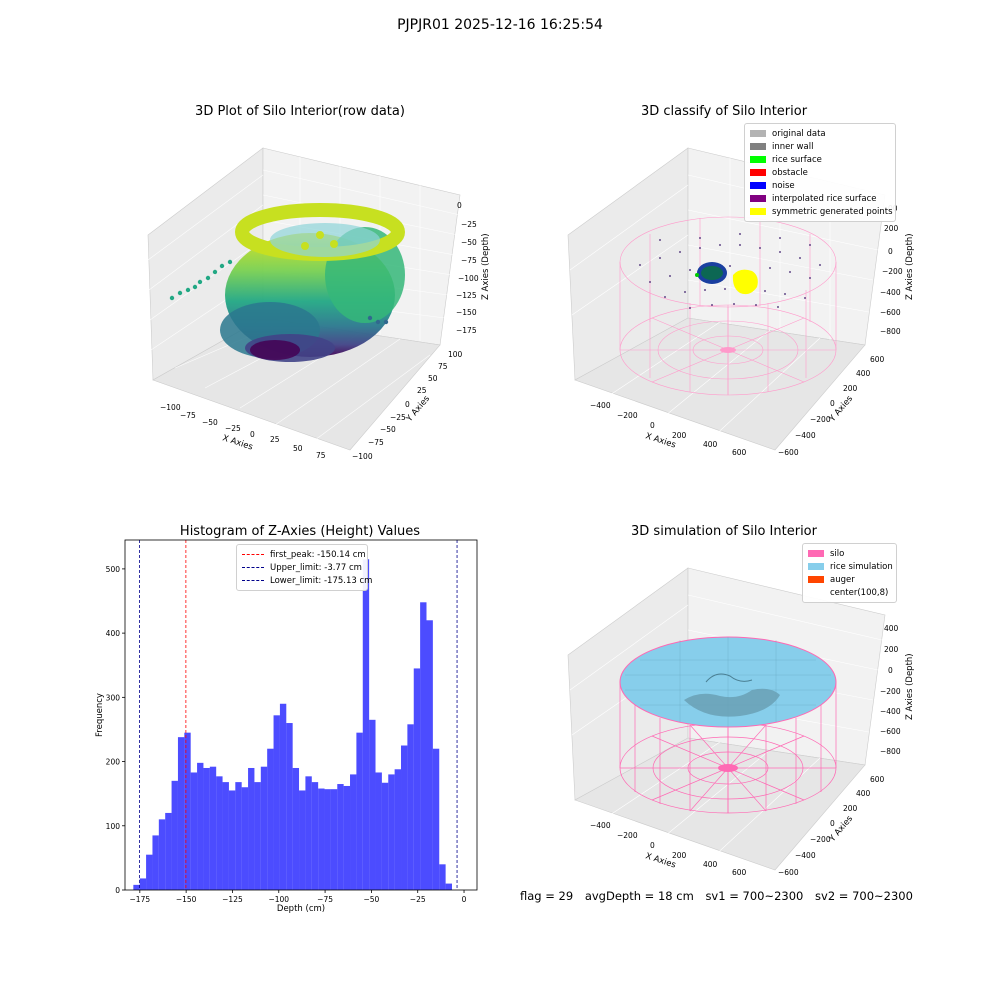 This screenshot has height=1000, width=1000. I want to click on legend-item-inner-wall: inner wall, so click(820, 146).